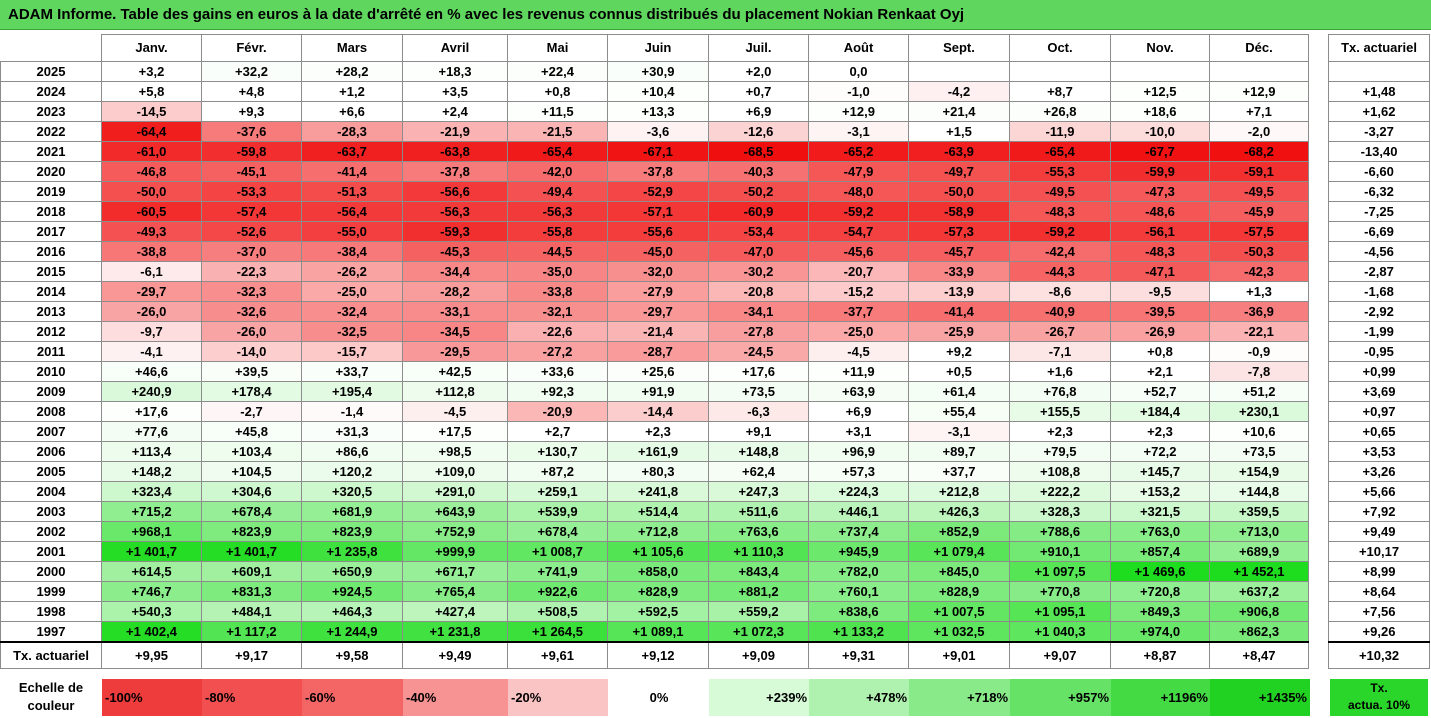  What do you see at coordinates (1379, 291) in the screenshot?
I see `rate-cell: -1,68` at bounding box center [1379, 291].